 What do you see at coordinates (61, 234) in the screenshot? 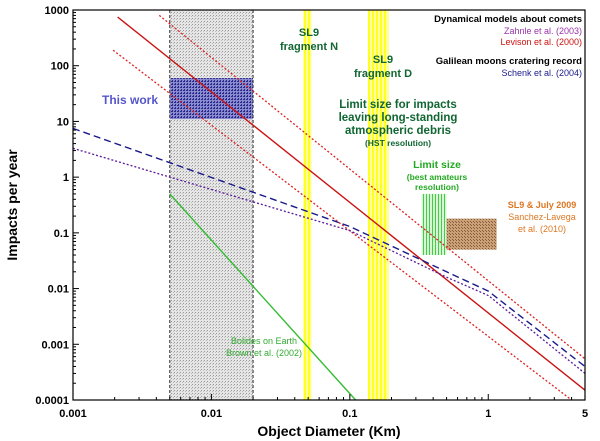
I see `y-tick-label: 0.1` at bounding box center [61, 234].